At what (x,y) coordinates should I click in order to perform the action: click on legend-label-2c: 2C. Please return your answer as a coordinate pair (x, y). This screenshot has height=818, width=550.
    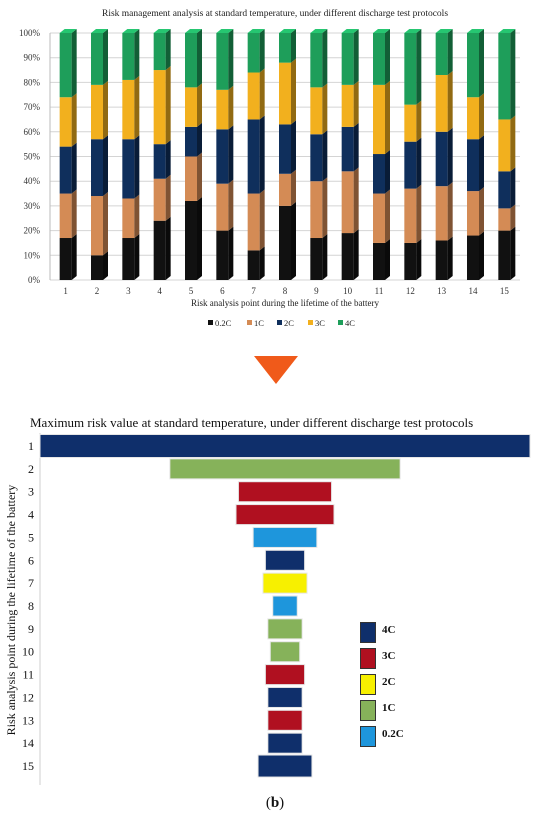
    Looking at the image, I should click on (389, 682).